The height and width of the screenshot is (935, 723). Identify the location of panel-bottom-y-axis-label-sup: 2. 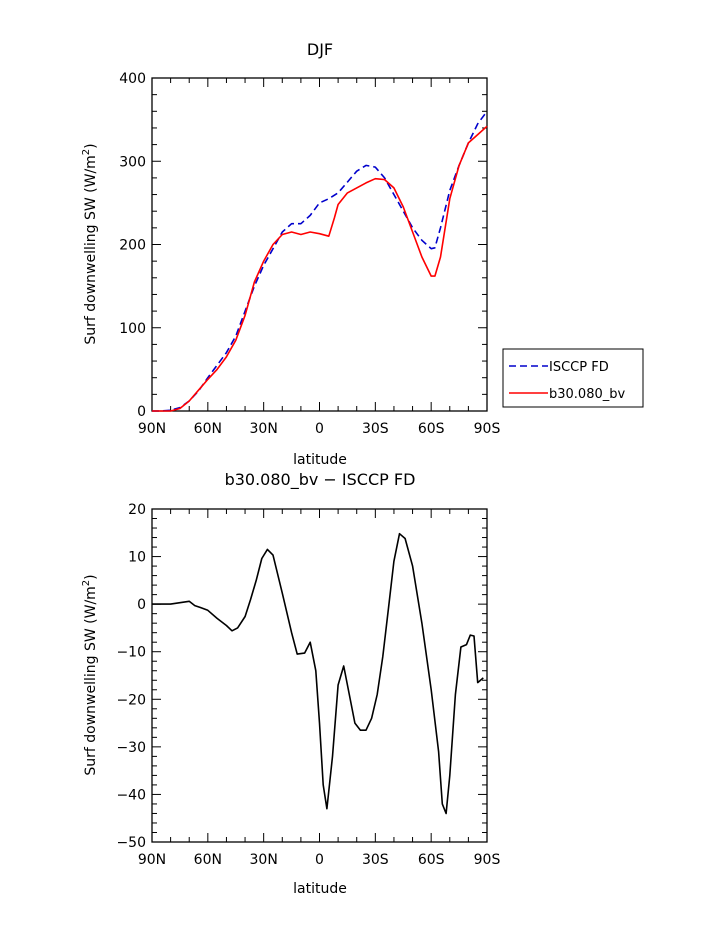
(86, 583).